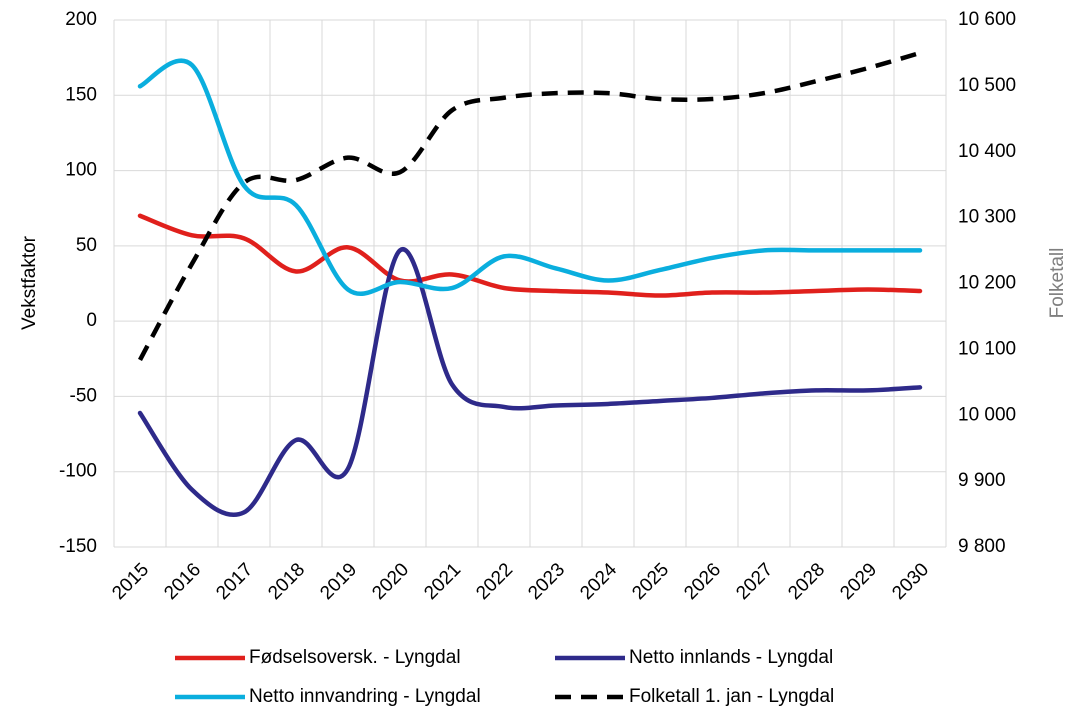 The width and height of the screenshot is (1078, 713). Describe the element at coordinates (365, 696) in the screenshot. I see `legend-label: Netto innvandring - Lyngdal` at that location.